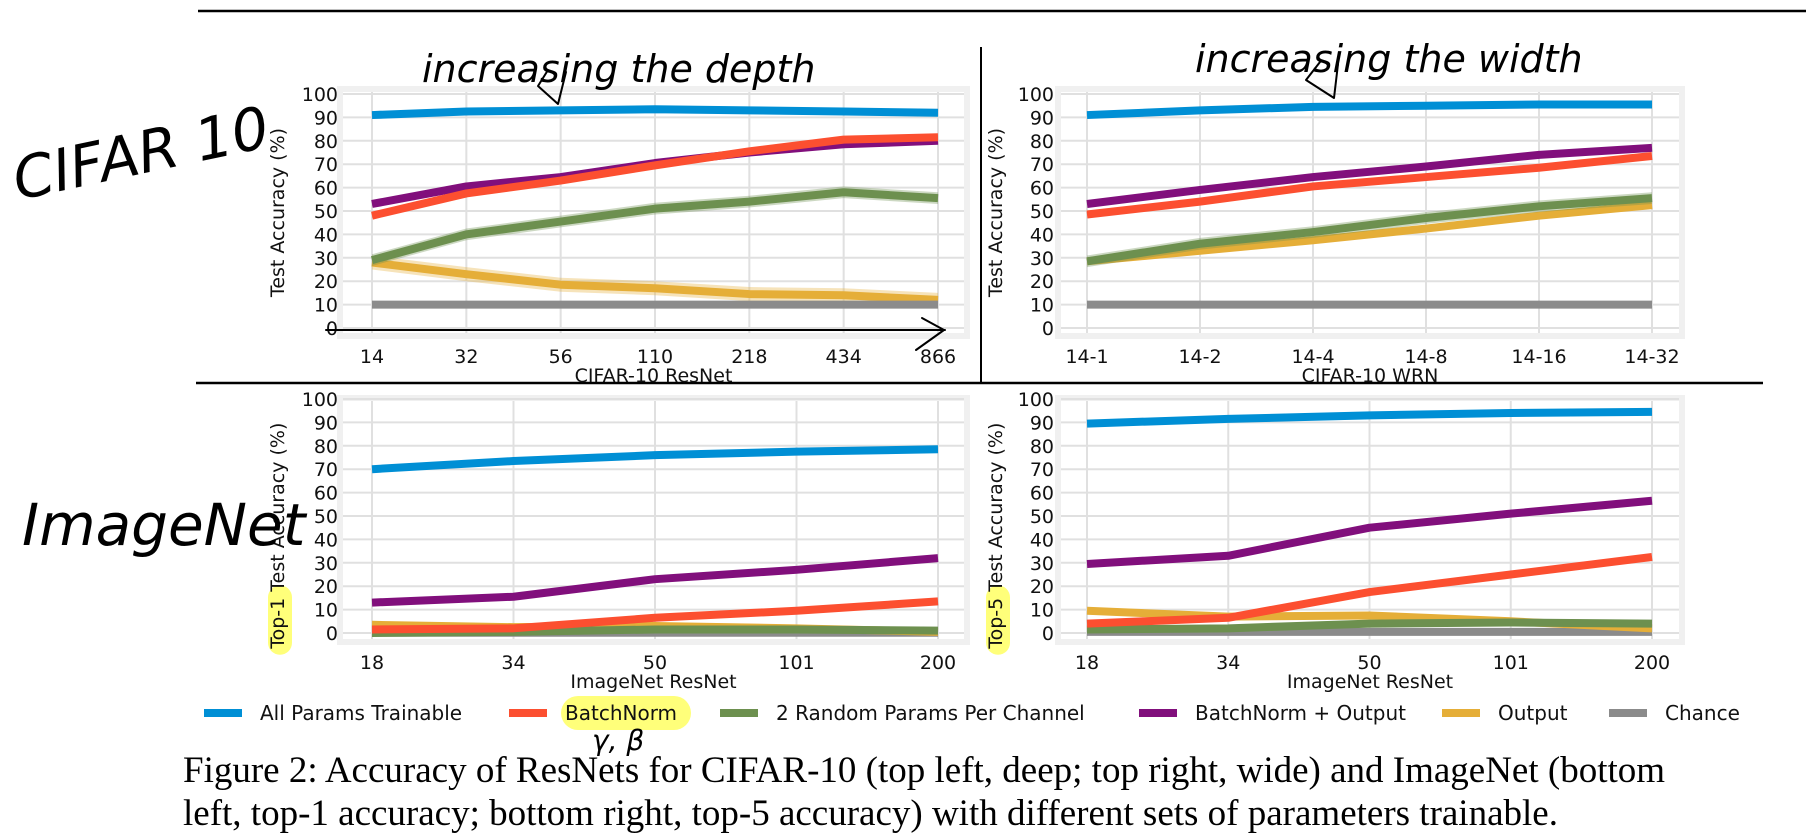 This screenshot has width=1806, height=838. I want to click on handwritten-width-note: increasing the width, so click(1389, 68).